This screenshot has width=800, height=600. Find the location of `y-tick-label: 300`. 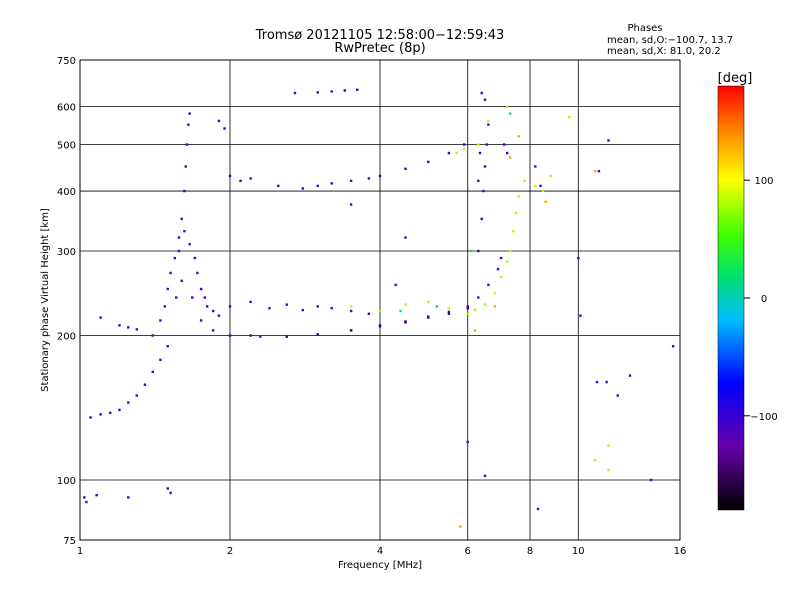

y-tick-label: 300 is located at coordinates (66, 252).